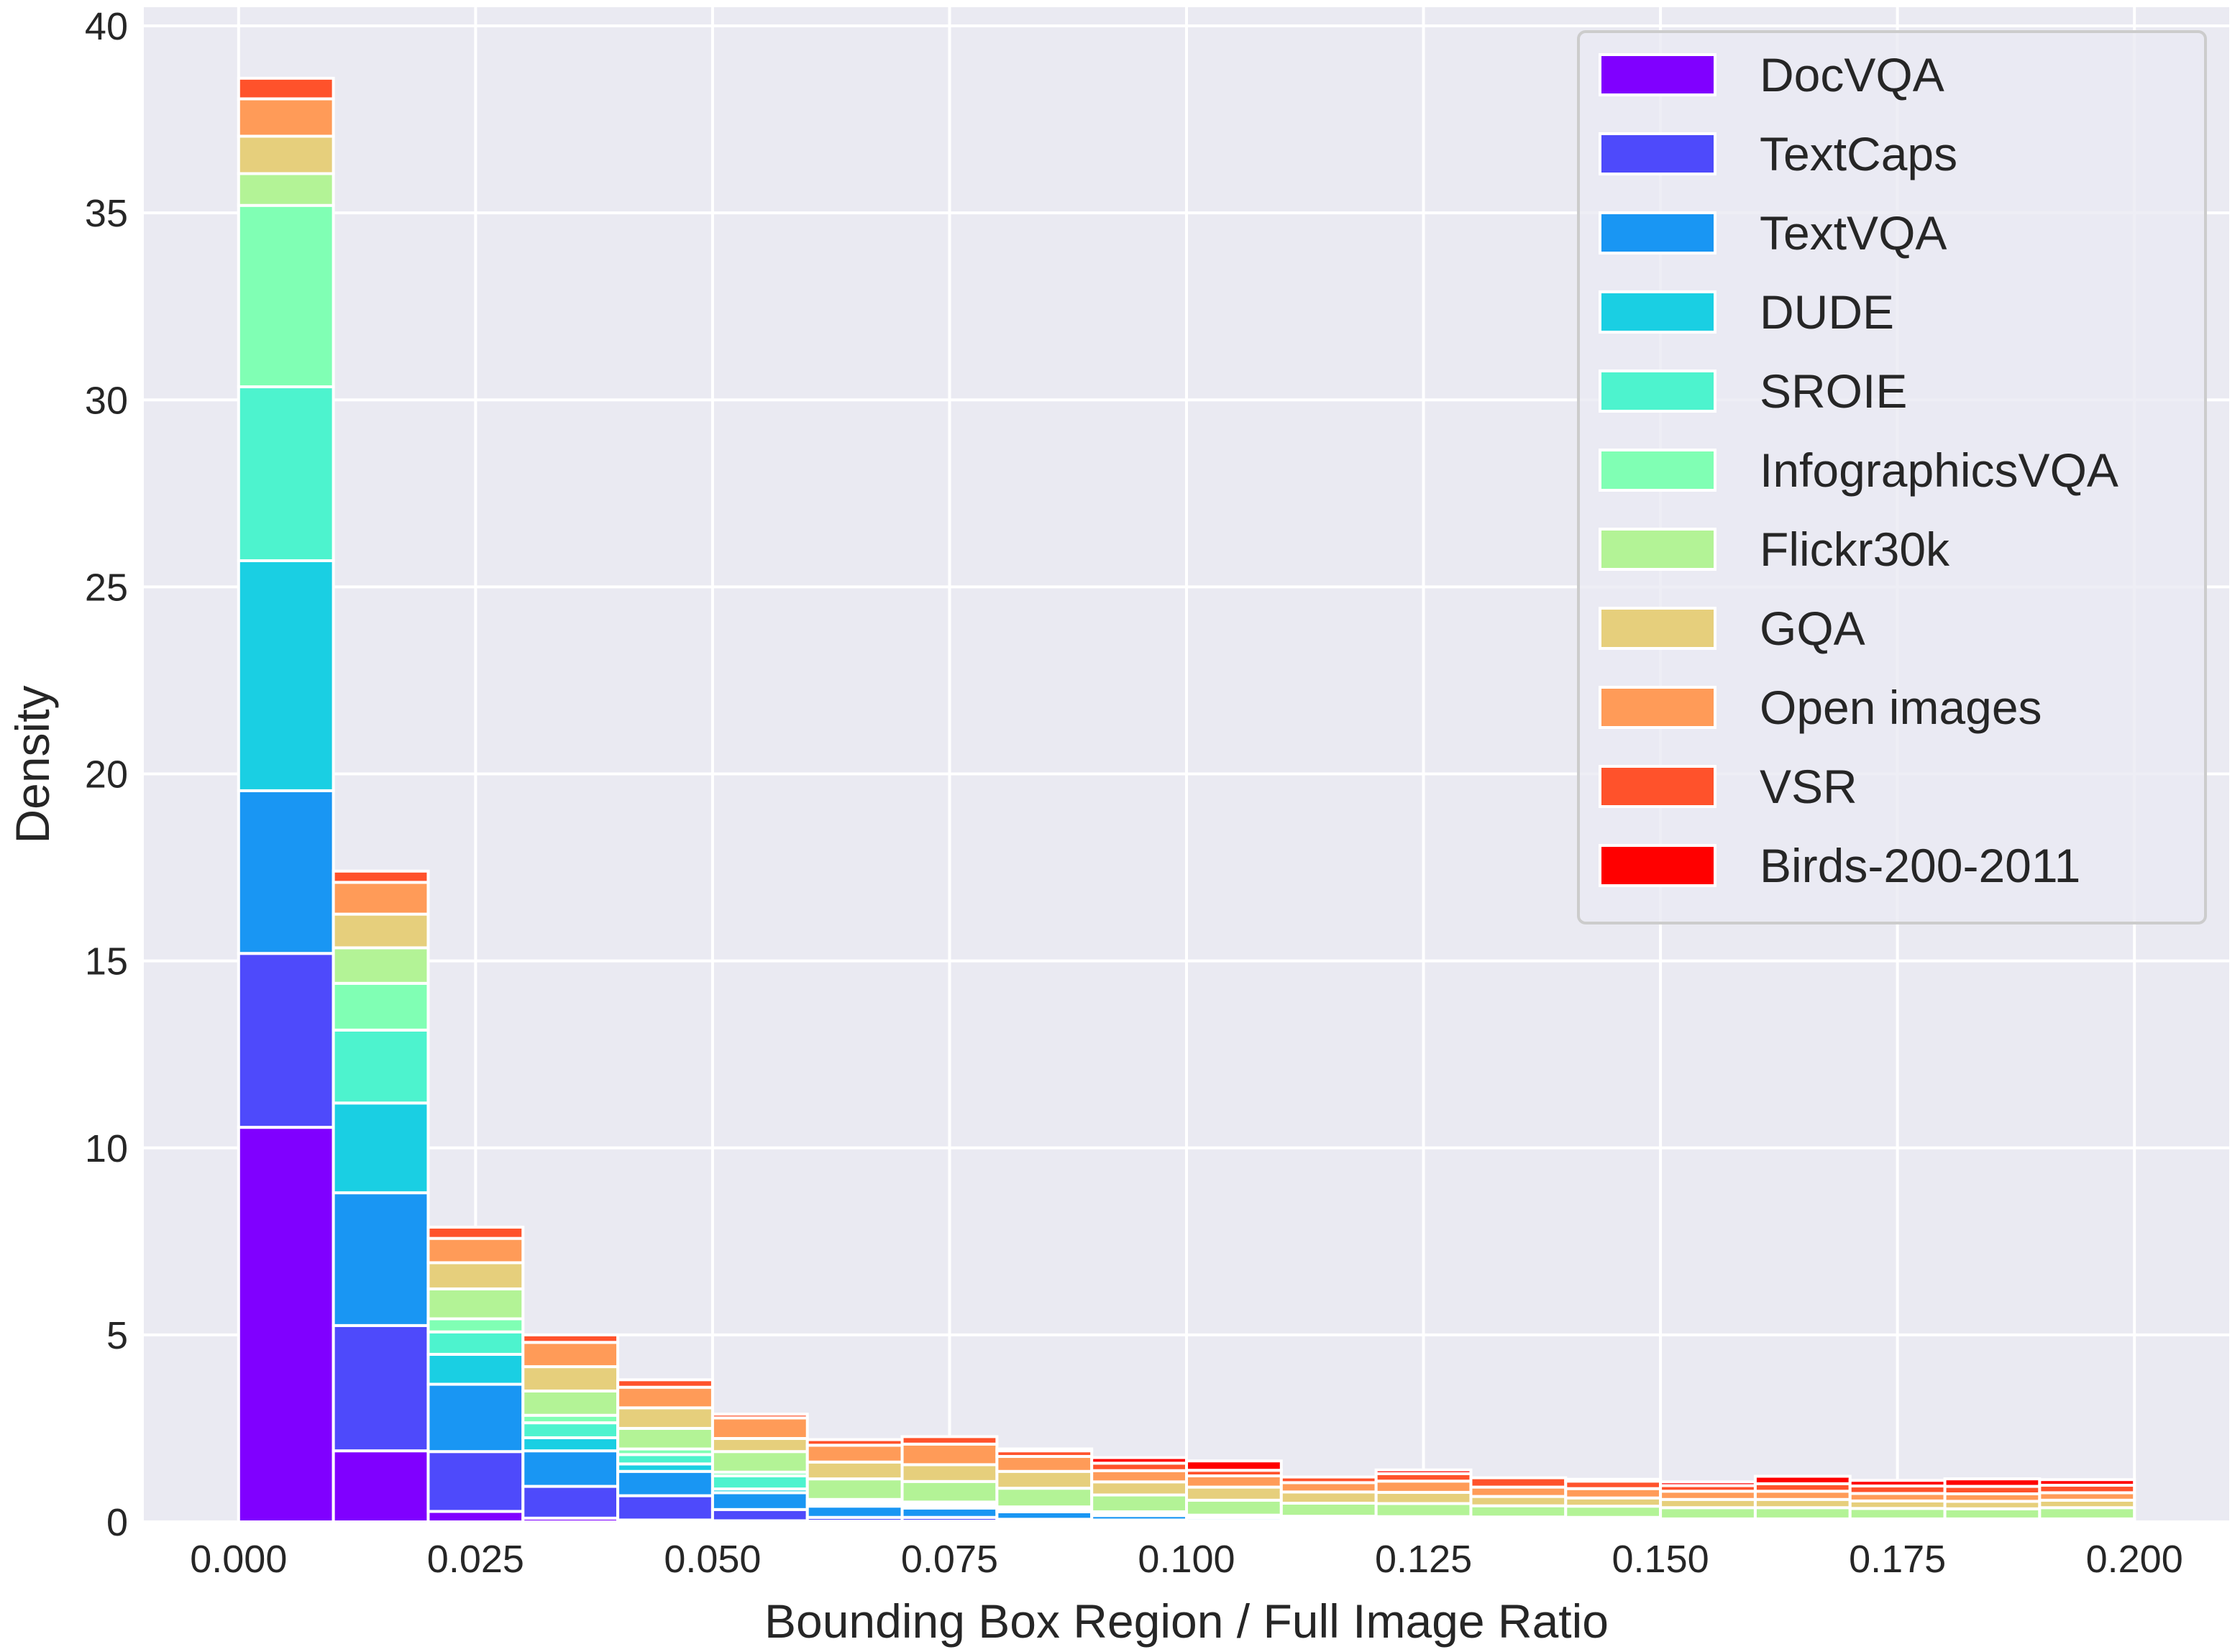  What do you see at coordinates (1657, 786) in the screenshot?
I see `legend-swatch-vsr` at bounding box center [1657, 786].